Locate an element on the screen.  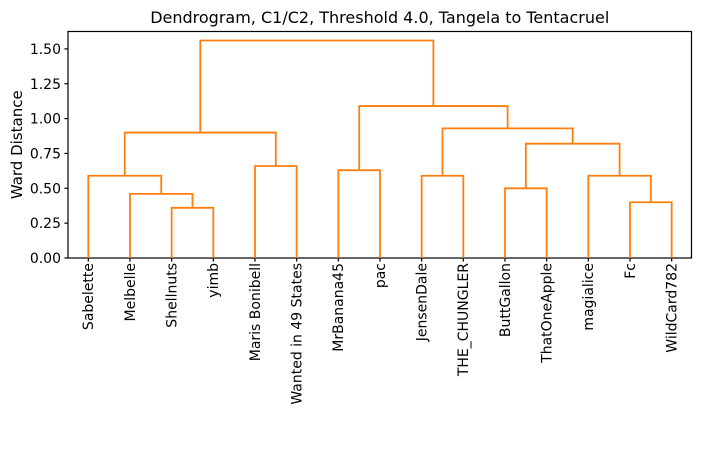
y-tick-label: 1.50 is located at coordinates (45, 50).